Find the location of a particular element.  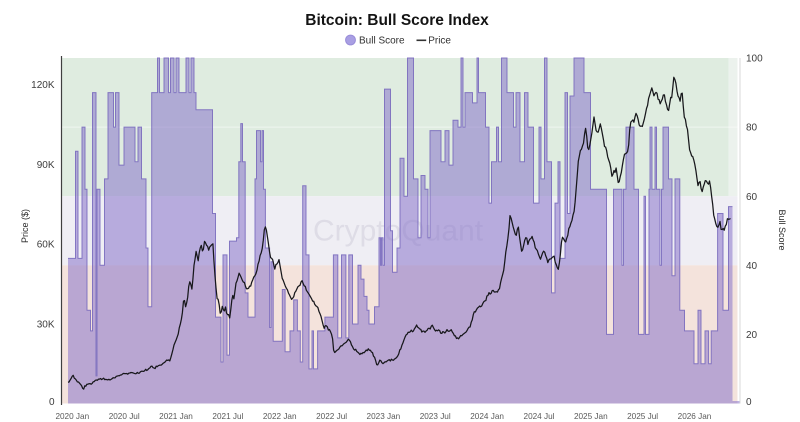

svg-text: 2024 Jul is located at coordinates (539, 416).